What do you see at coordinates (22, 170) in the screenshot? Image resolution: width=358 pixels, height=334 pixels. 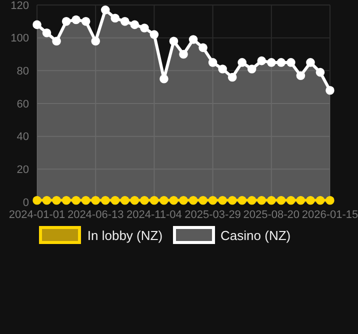 I see `y-tick-label: 20` at bounding box center [22, 170].